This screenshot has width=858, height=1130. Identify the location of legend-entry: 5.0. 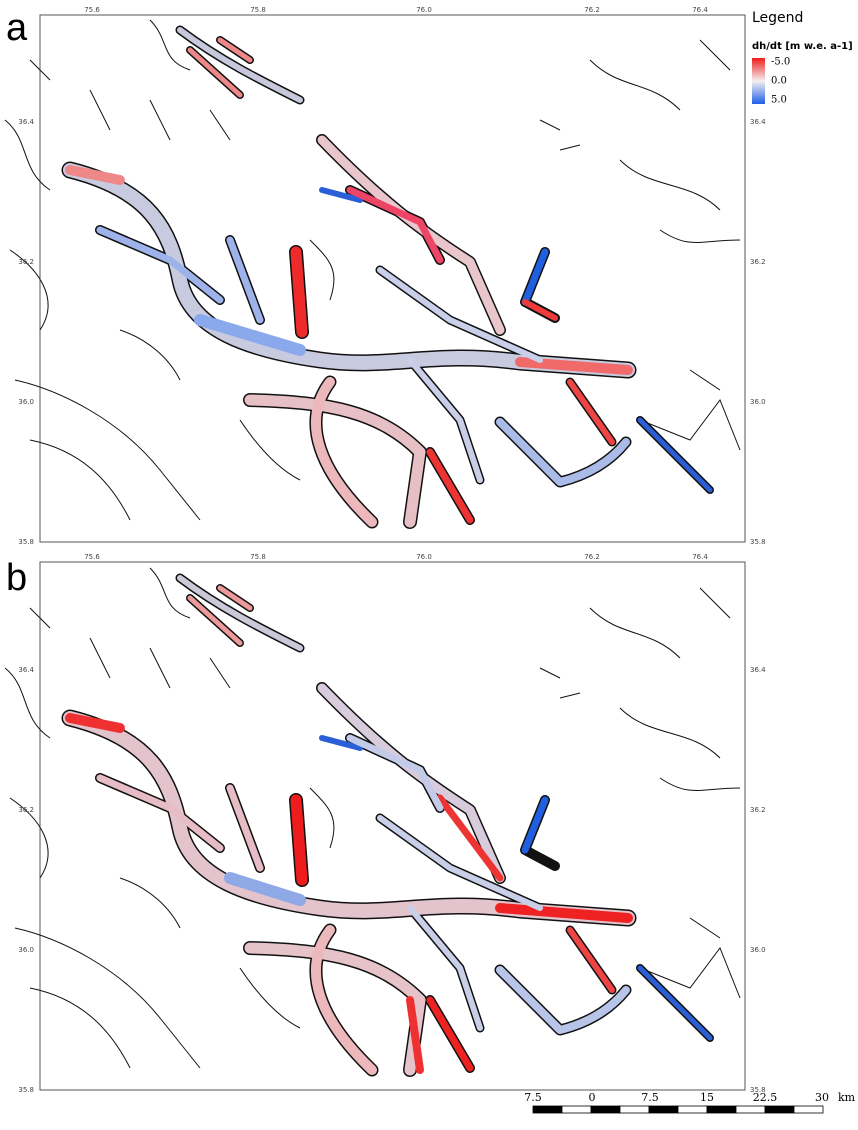
(779, 100).